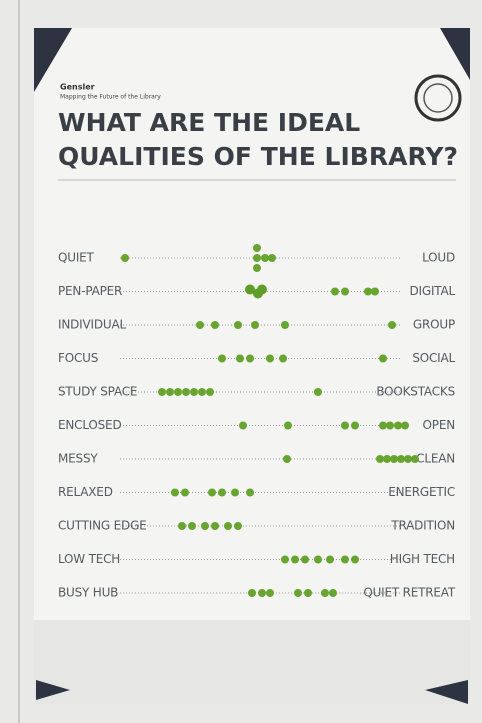 This screenshot has height=723, width=482. What do you see at coordinates (252, 662) in the screenshot?
I see `poster-shadow` at bounding box center [252, 662].